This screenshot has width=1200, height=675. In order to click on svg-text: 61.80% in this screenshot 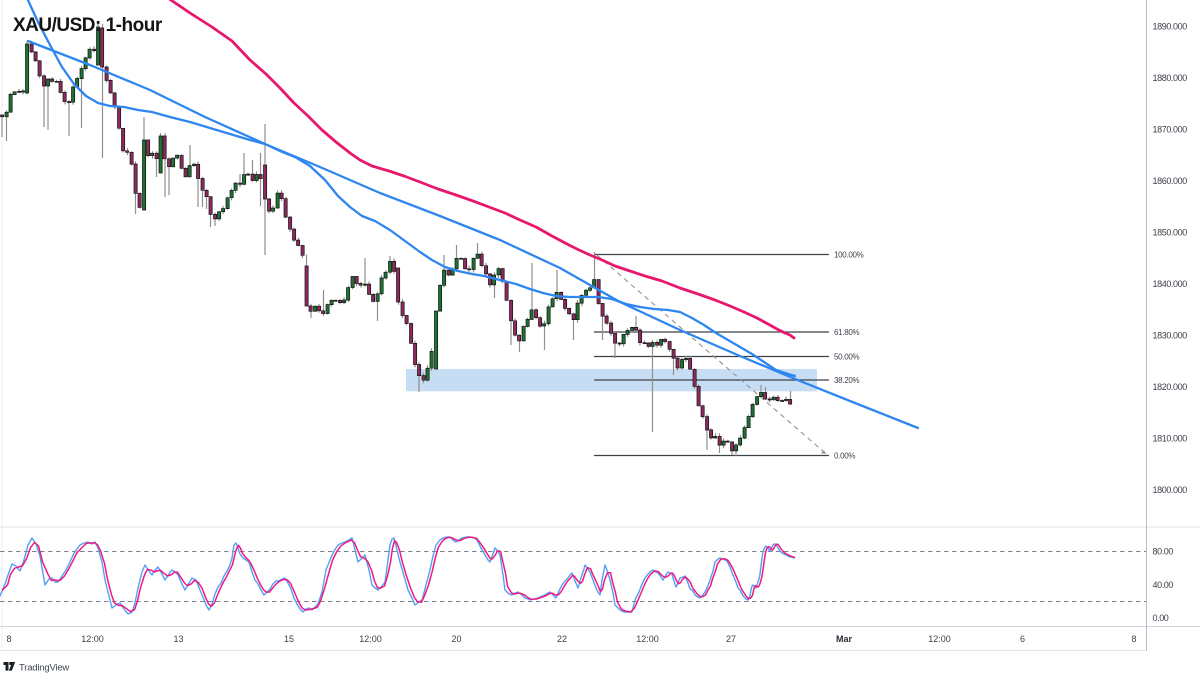, I will do `click(847, 332)`.